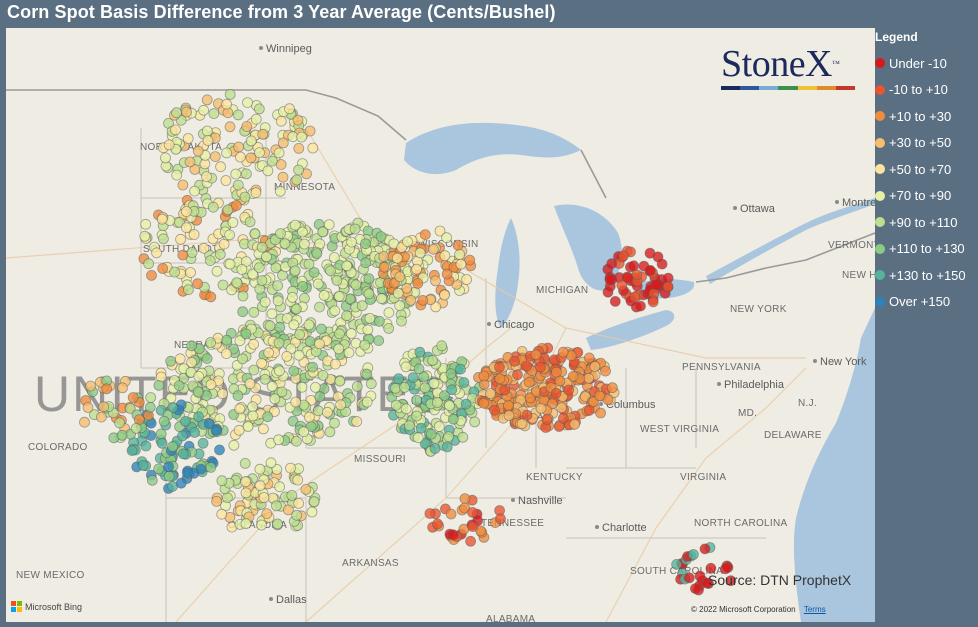  Describe the element at coordinates (510, 618) in the screenshot. I see `state-label: ALABAMA` at that location.